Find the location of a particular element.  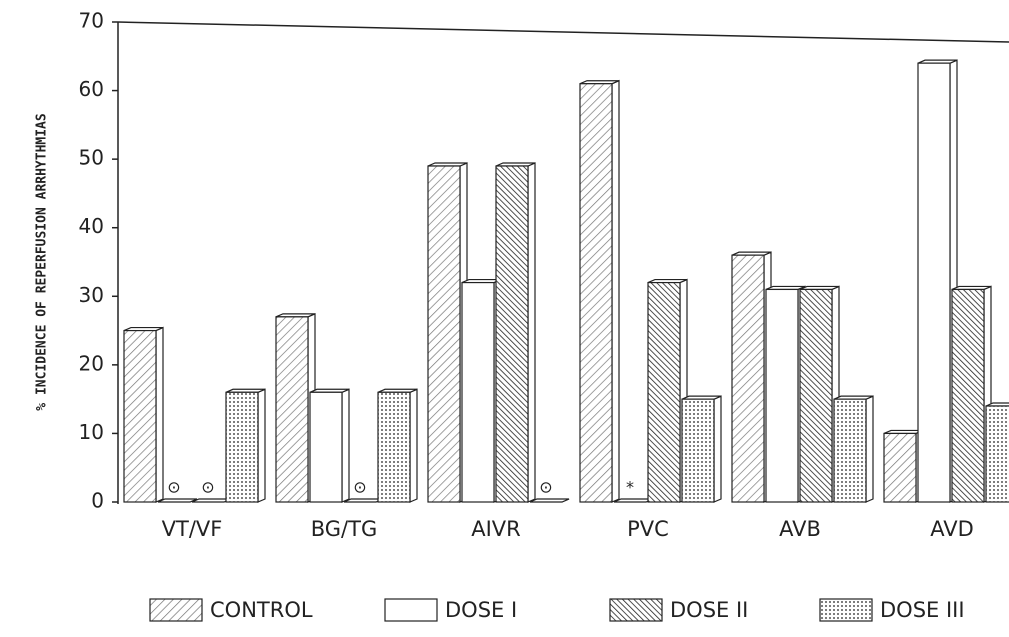

marker-annotation: * is located at coordinates (630, 487).